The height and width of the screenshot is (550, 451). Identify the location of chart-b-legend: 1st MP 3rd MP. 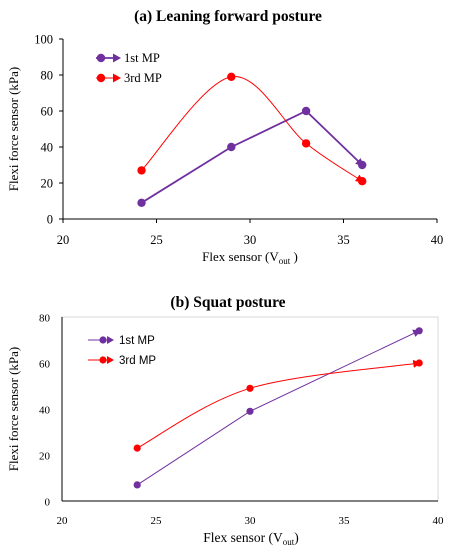
(122, 351).